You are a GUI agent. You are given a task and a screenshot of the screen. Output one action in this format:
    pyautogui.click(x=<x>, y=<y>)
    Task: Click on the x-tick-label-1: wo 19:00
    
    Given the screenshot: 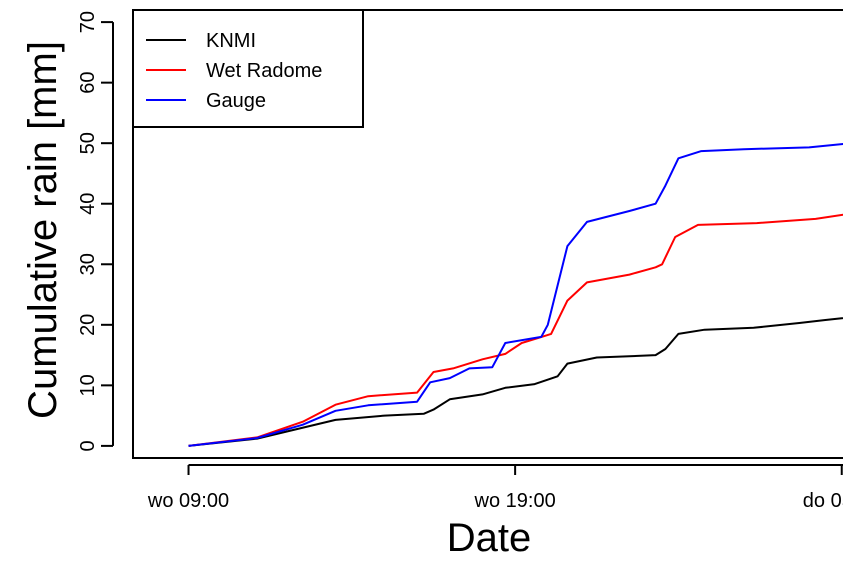 What is the action you would take?
    pyautogui.click(x=515, y=501)
    